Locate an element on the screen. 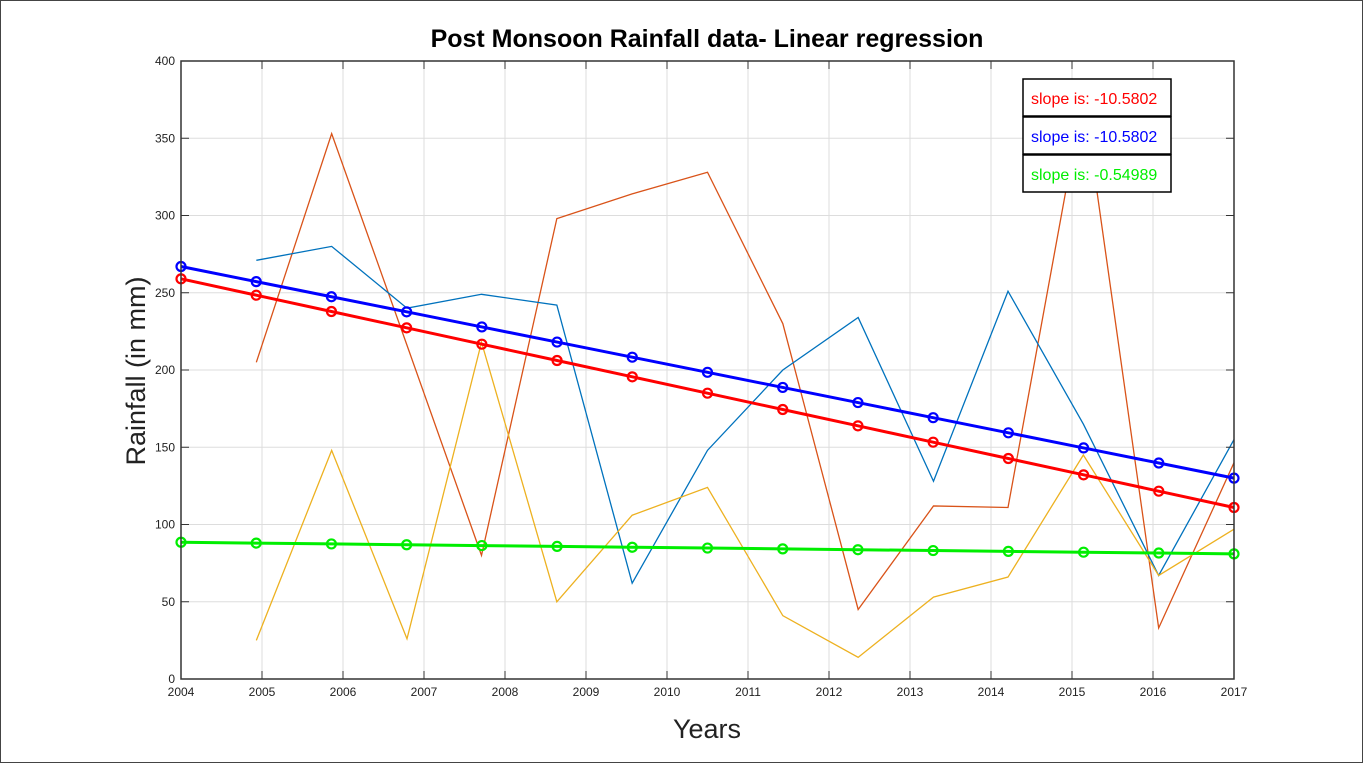 The width and height of the screenshot is (1363, 763). x-tick-label: 2012 is located at coordinates (829, 692).